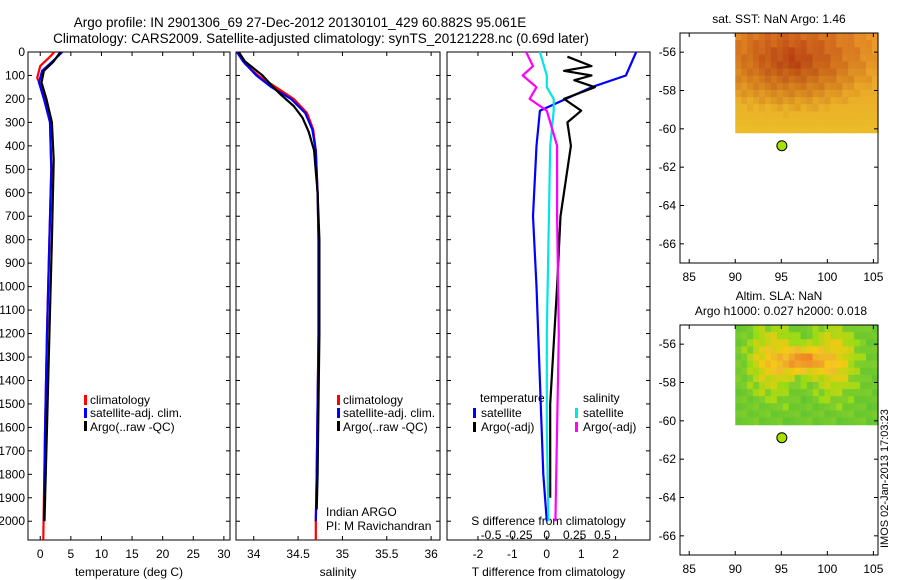  I want to click on x-tick-label: 0, so click(546, 554).